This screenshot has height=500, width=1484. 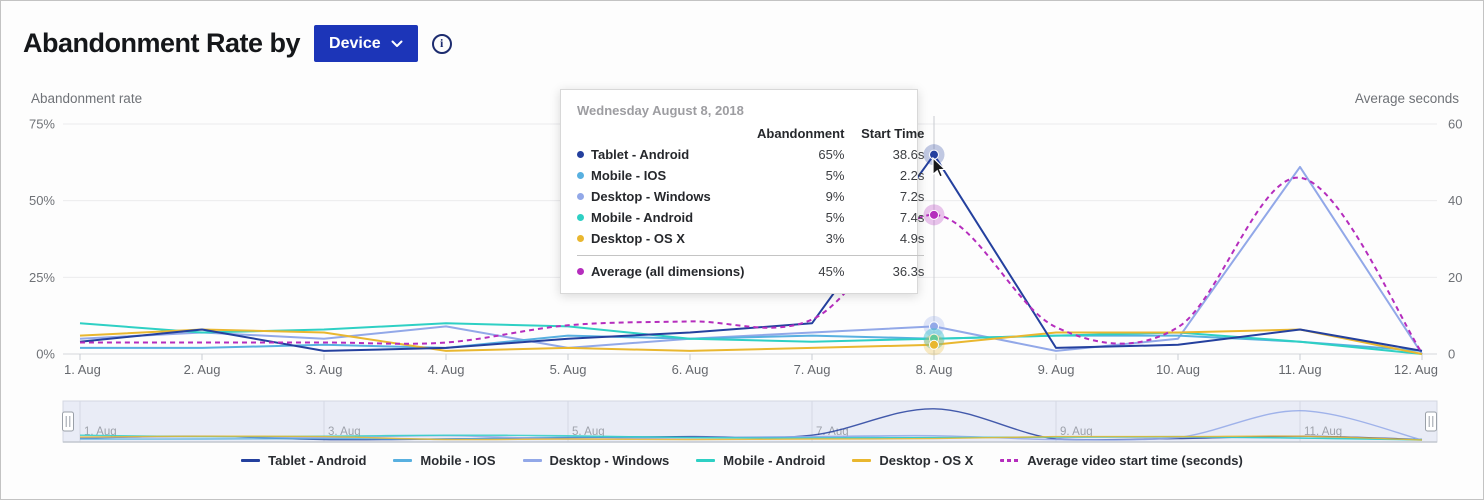 I want to click on legend-item-desktop-windows: Desktop - Windows, so click(x=596, y=460).